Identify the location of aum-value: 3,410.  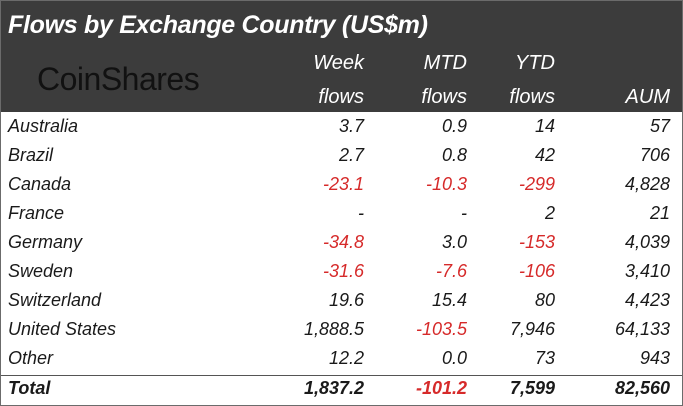
(647, 271).